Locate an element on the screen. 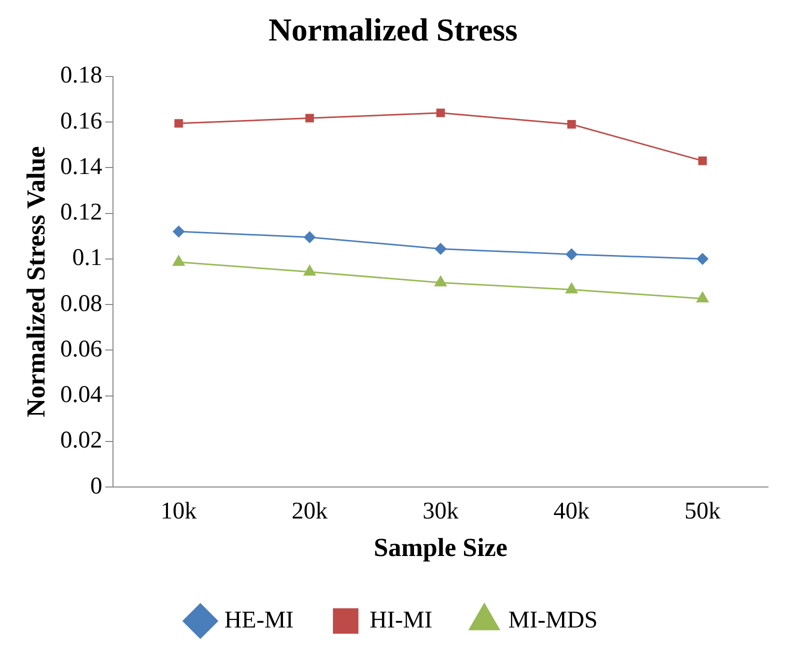  x-tick-label: 30k is located at coordinates (440, 511).